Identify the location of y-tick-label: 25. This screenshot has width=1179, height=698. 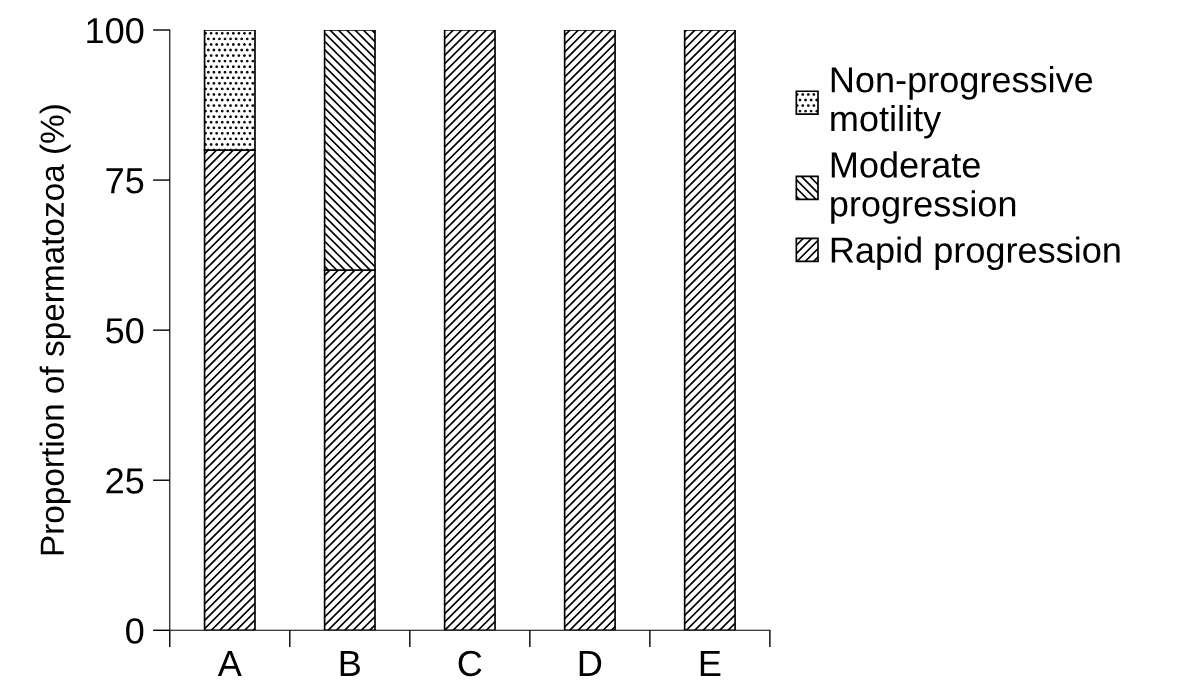
(125, 481).